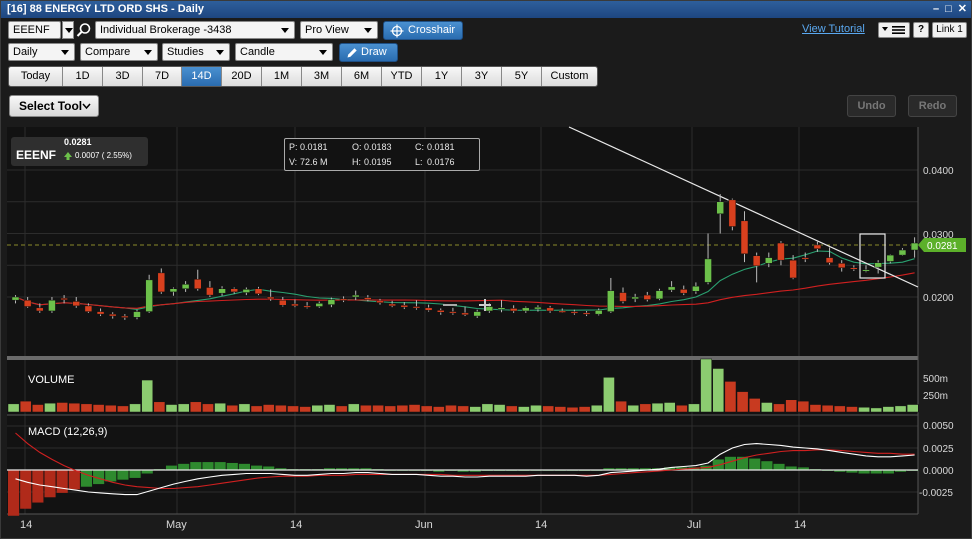 This screenshot has height=539, width=972. Describe the element at coordinates (872, 256) in the screenshot. I see `highlight-rectangle` at that location.